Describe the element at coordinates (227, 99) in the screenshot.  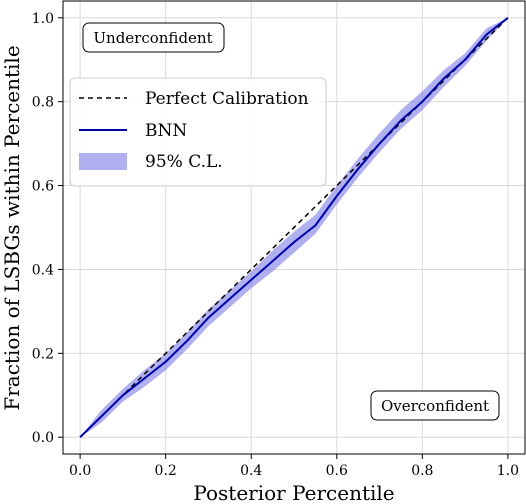
I see `legend-label-perfect-calibration: Perfect Calibration` at that location.